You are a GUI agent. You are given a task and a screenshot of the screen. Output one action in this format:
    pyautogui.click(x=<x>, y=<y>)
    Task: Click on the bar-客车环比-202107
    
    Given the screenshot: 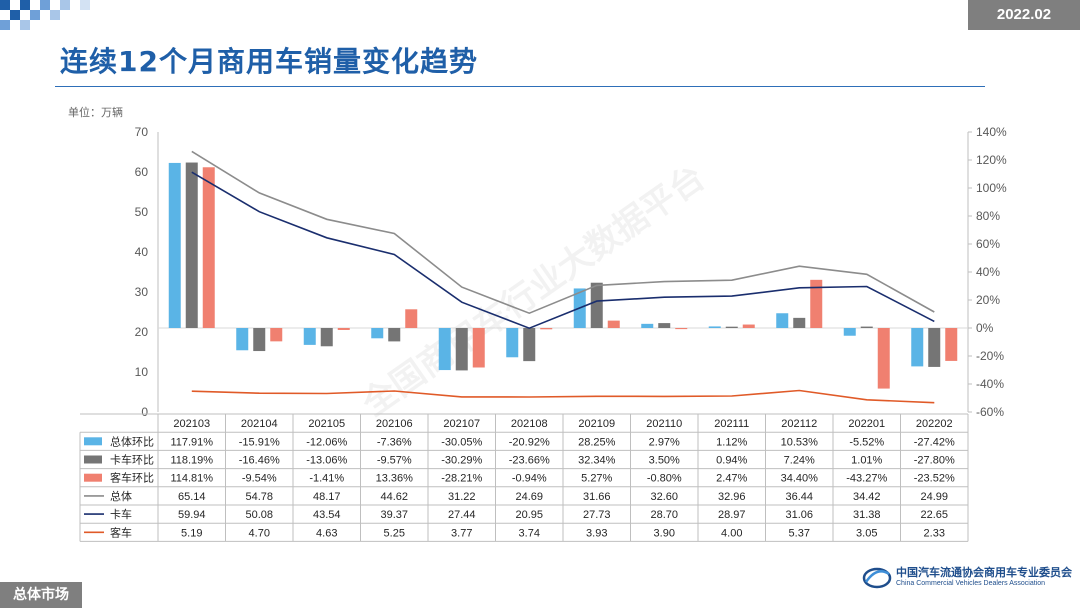 What is the action you would take?
    pyautogui.click(x=478, y=348)
    